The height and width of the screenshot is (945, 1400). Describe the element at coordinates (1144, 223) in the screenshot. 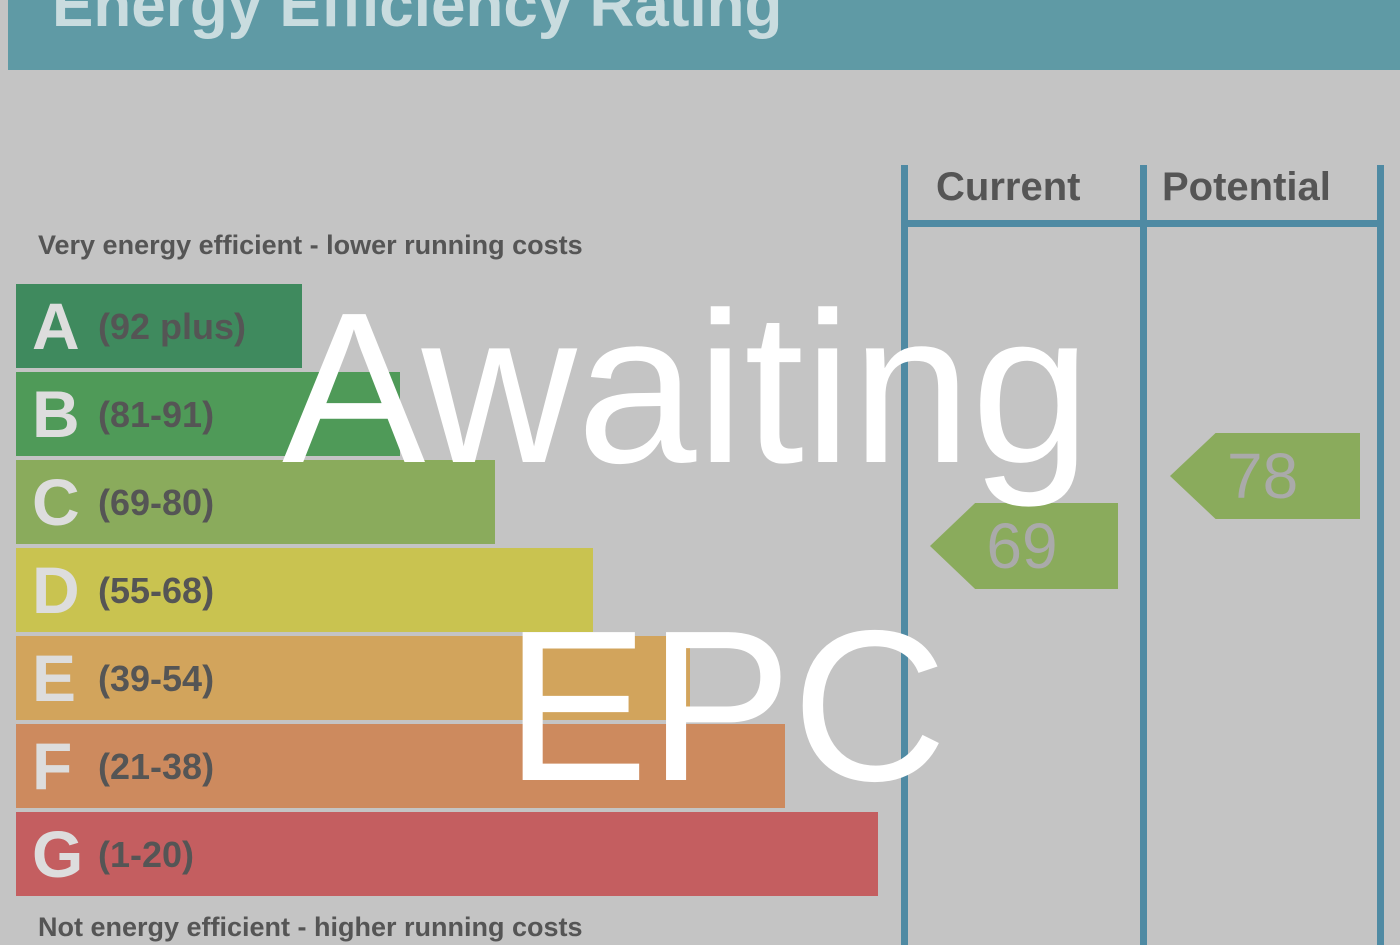

I see `header-divider` at that location.